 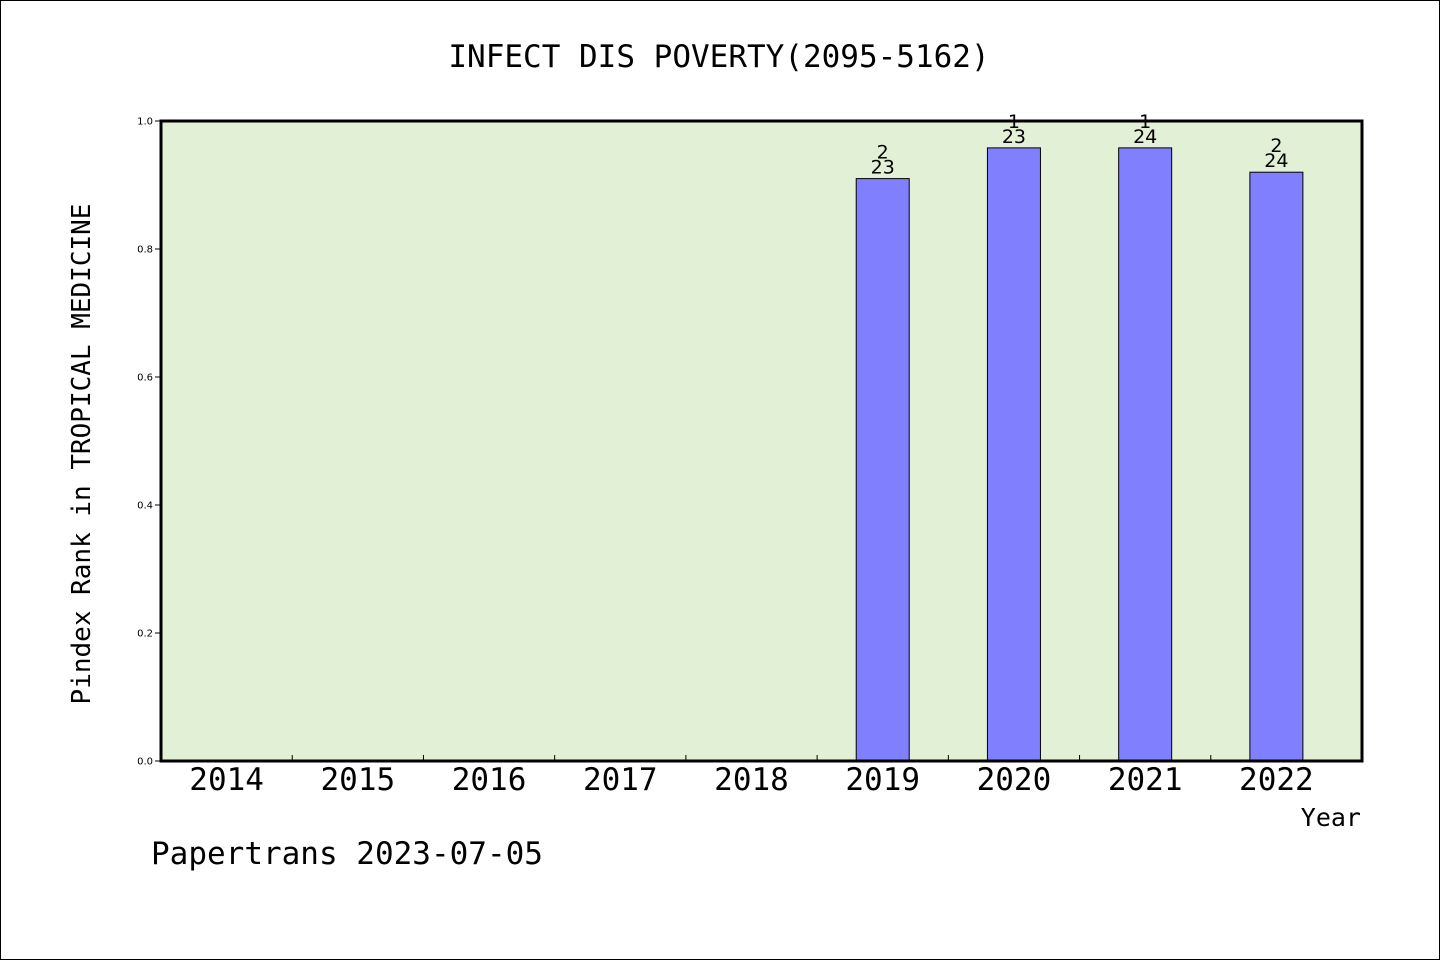 I want to click on x-tick-label: 2019, so click(x=882, y=780).